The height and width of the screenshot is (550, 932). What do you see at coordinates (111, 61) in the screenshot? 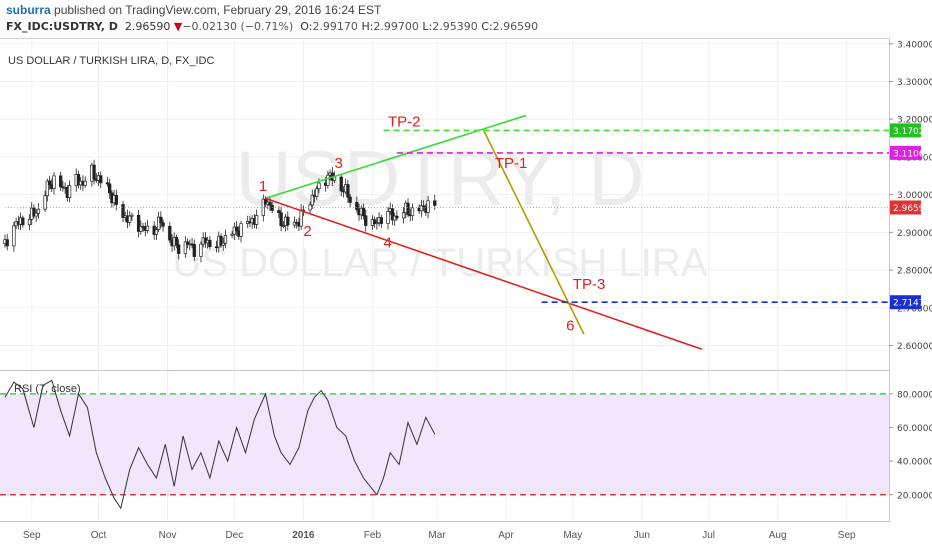
I see `chart-title: US DOLLAR / TURKISH LIRA, D, FX_IDC` at bounding box center [111, 61].